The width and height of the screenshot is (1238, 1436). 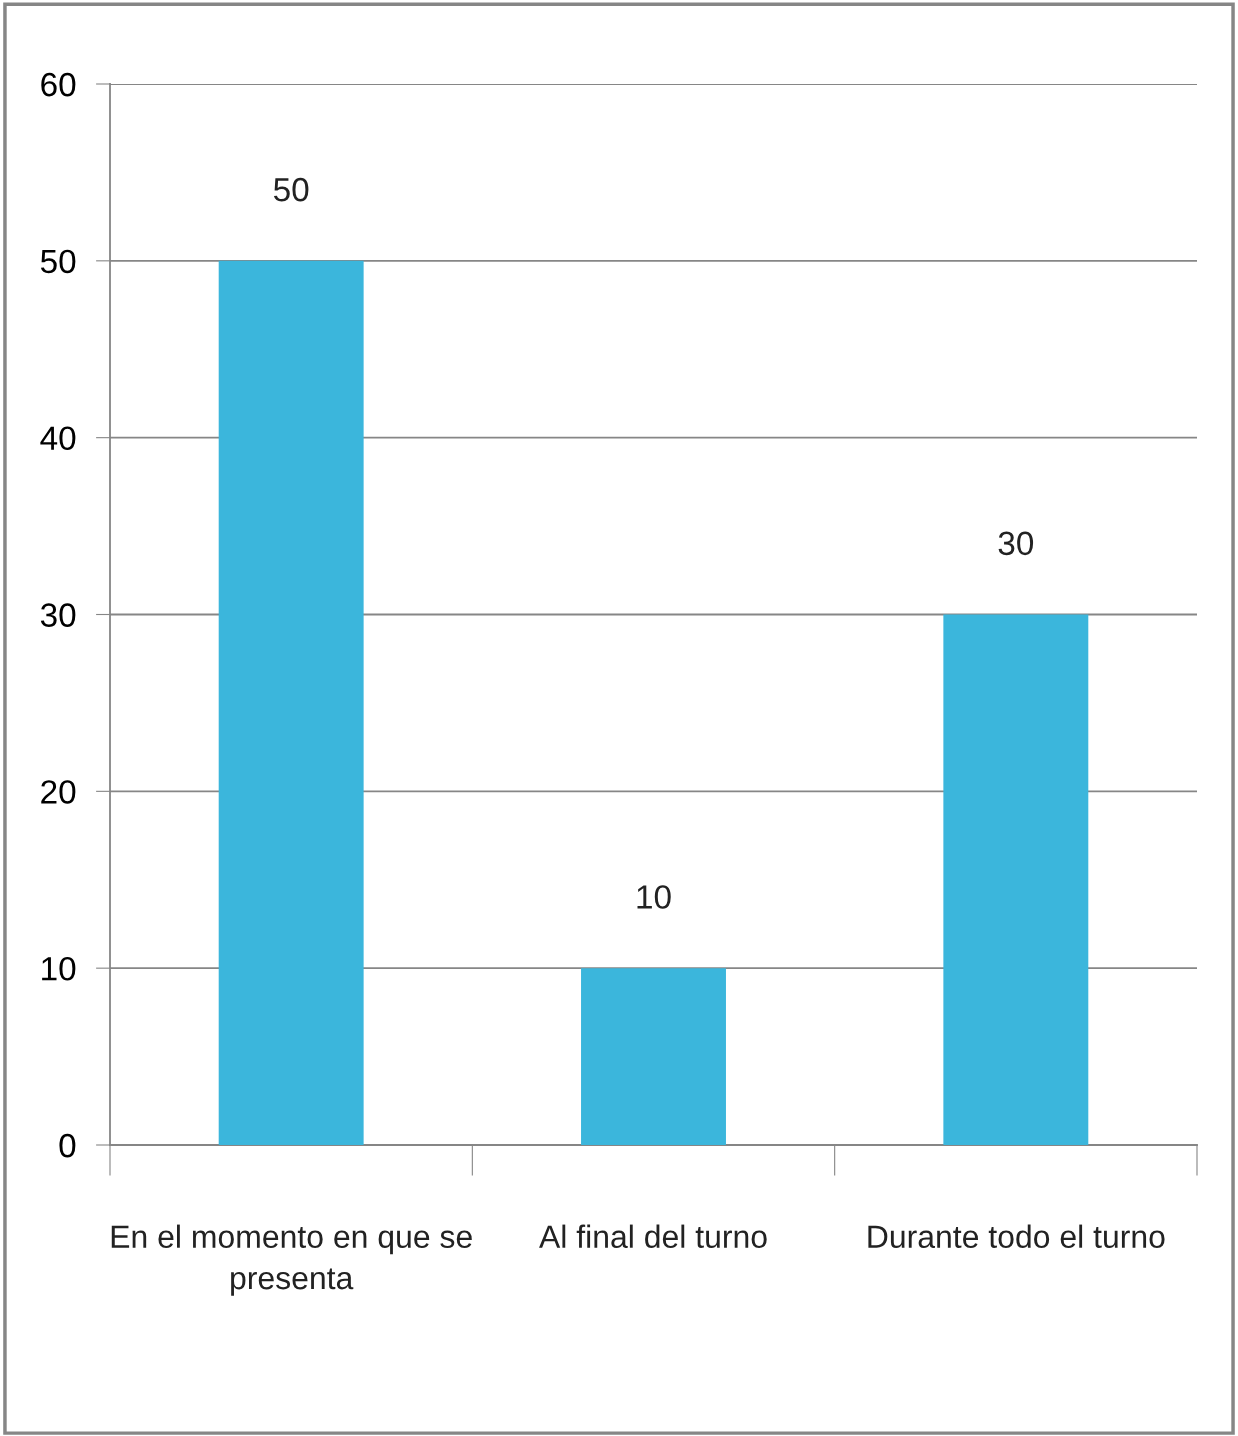 What do you see at coordinates (58, 615) in the screenshot?
I see `y-tick-label: 30` at bounding box center [58, 615].